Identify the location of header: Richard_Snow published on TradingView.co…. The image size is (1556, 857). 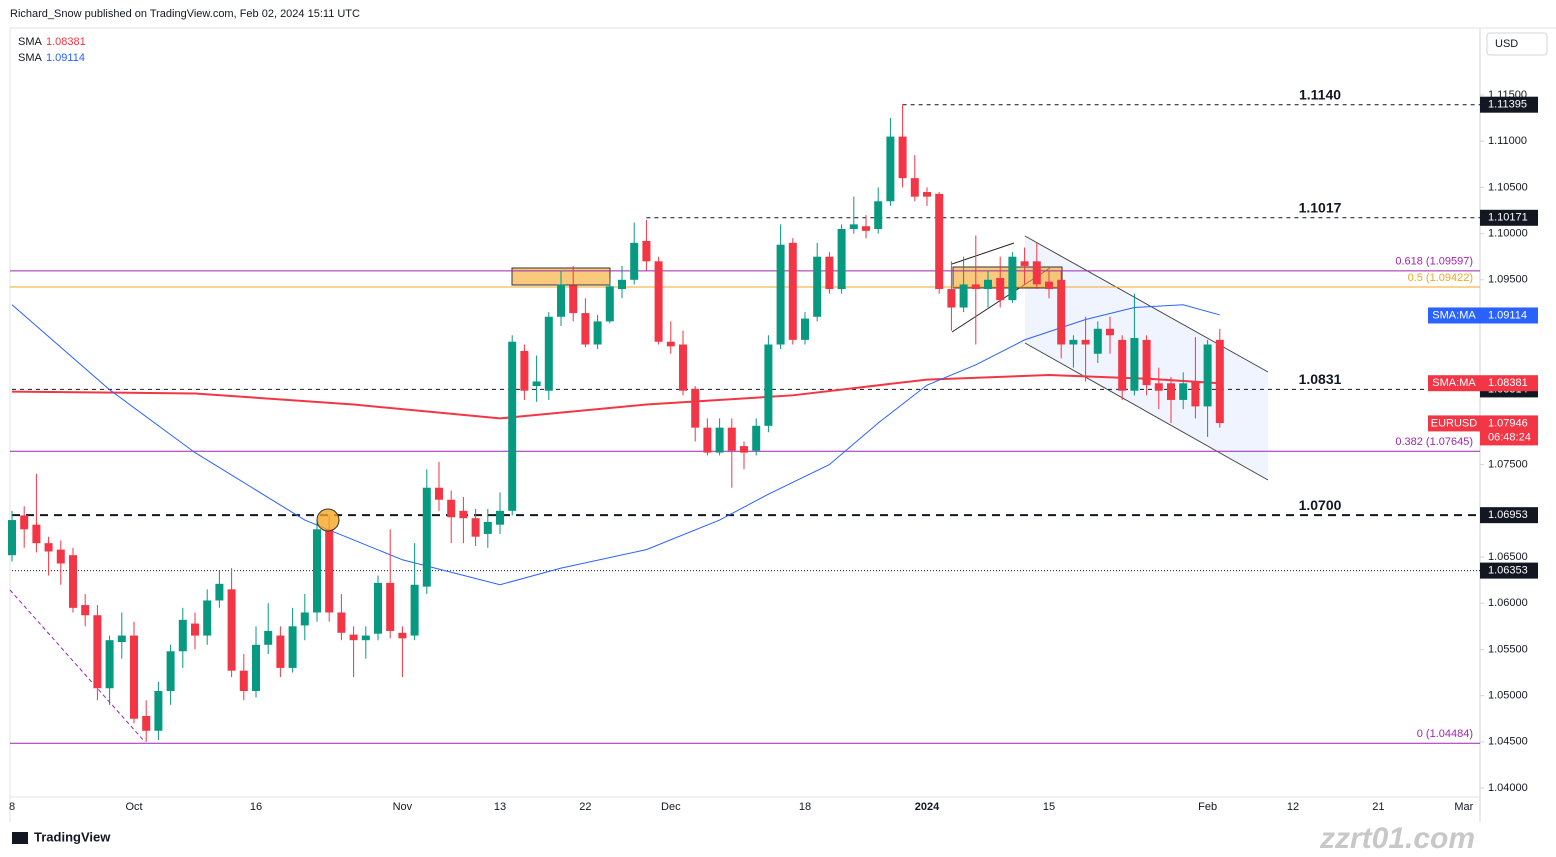
(185, 14).